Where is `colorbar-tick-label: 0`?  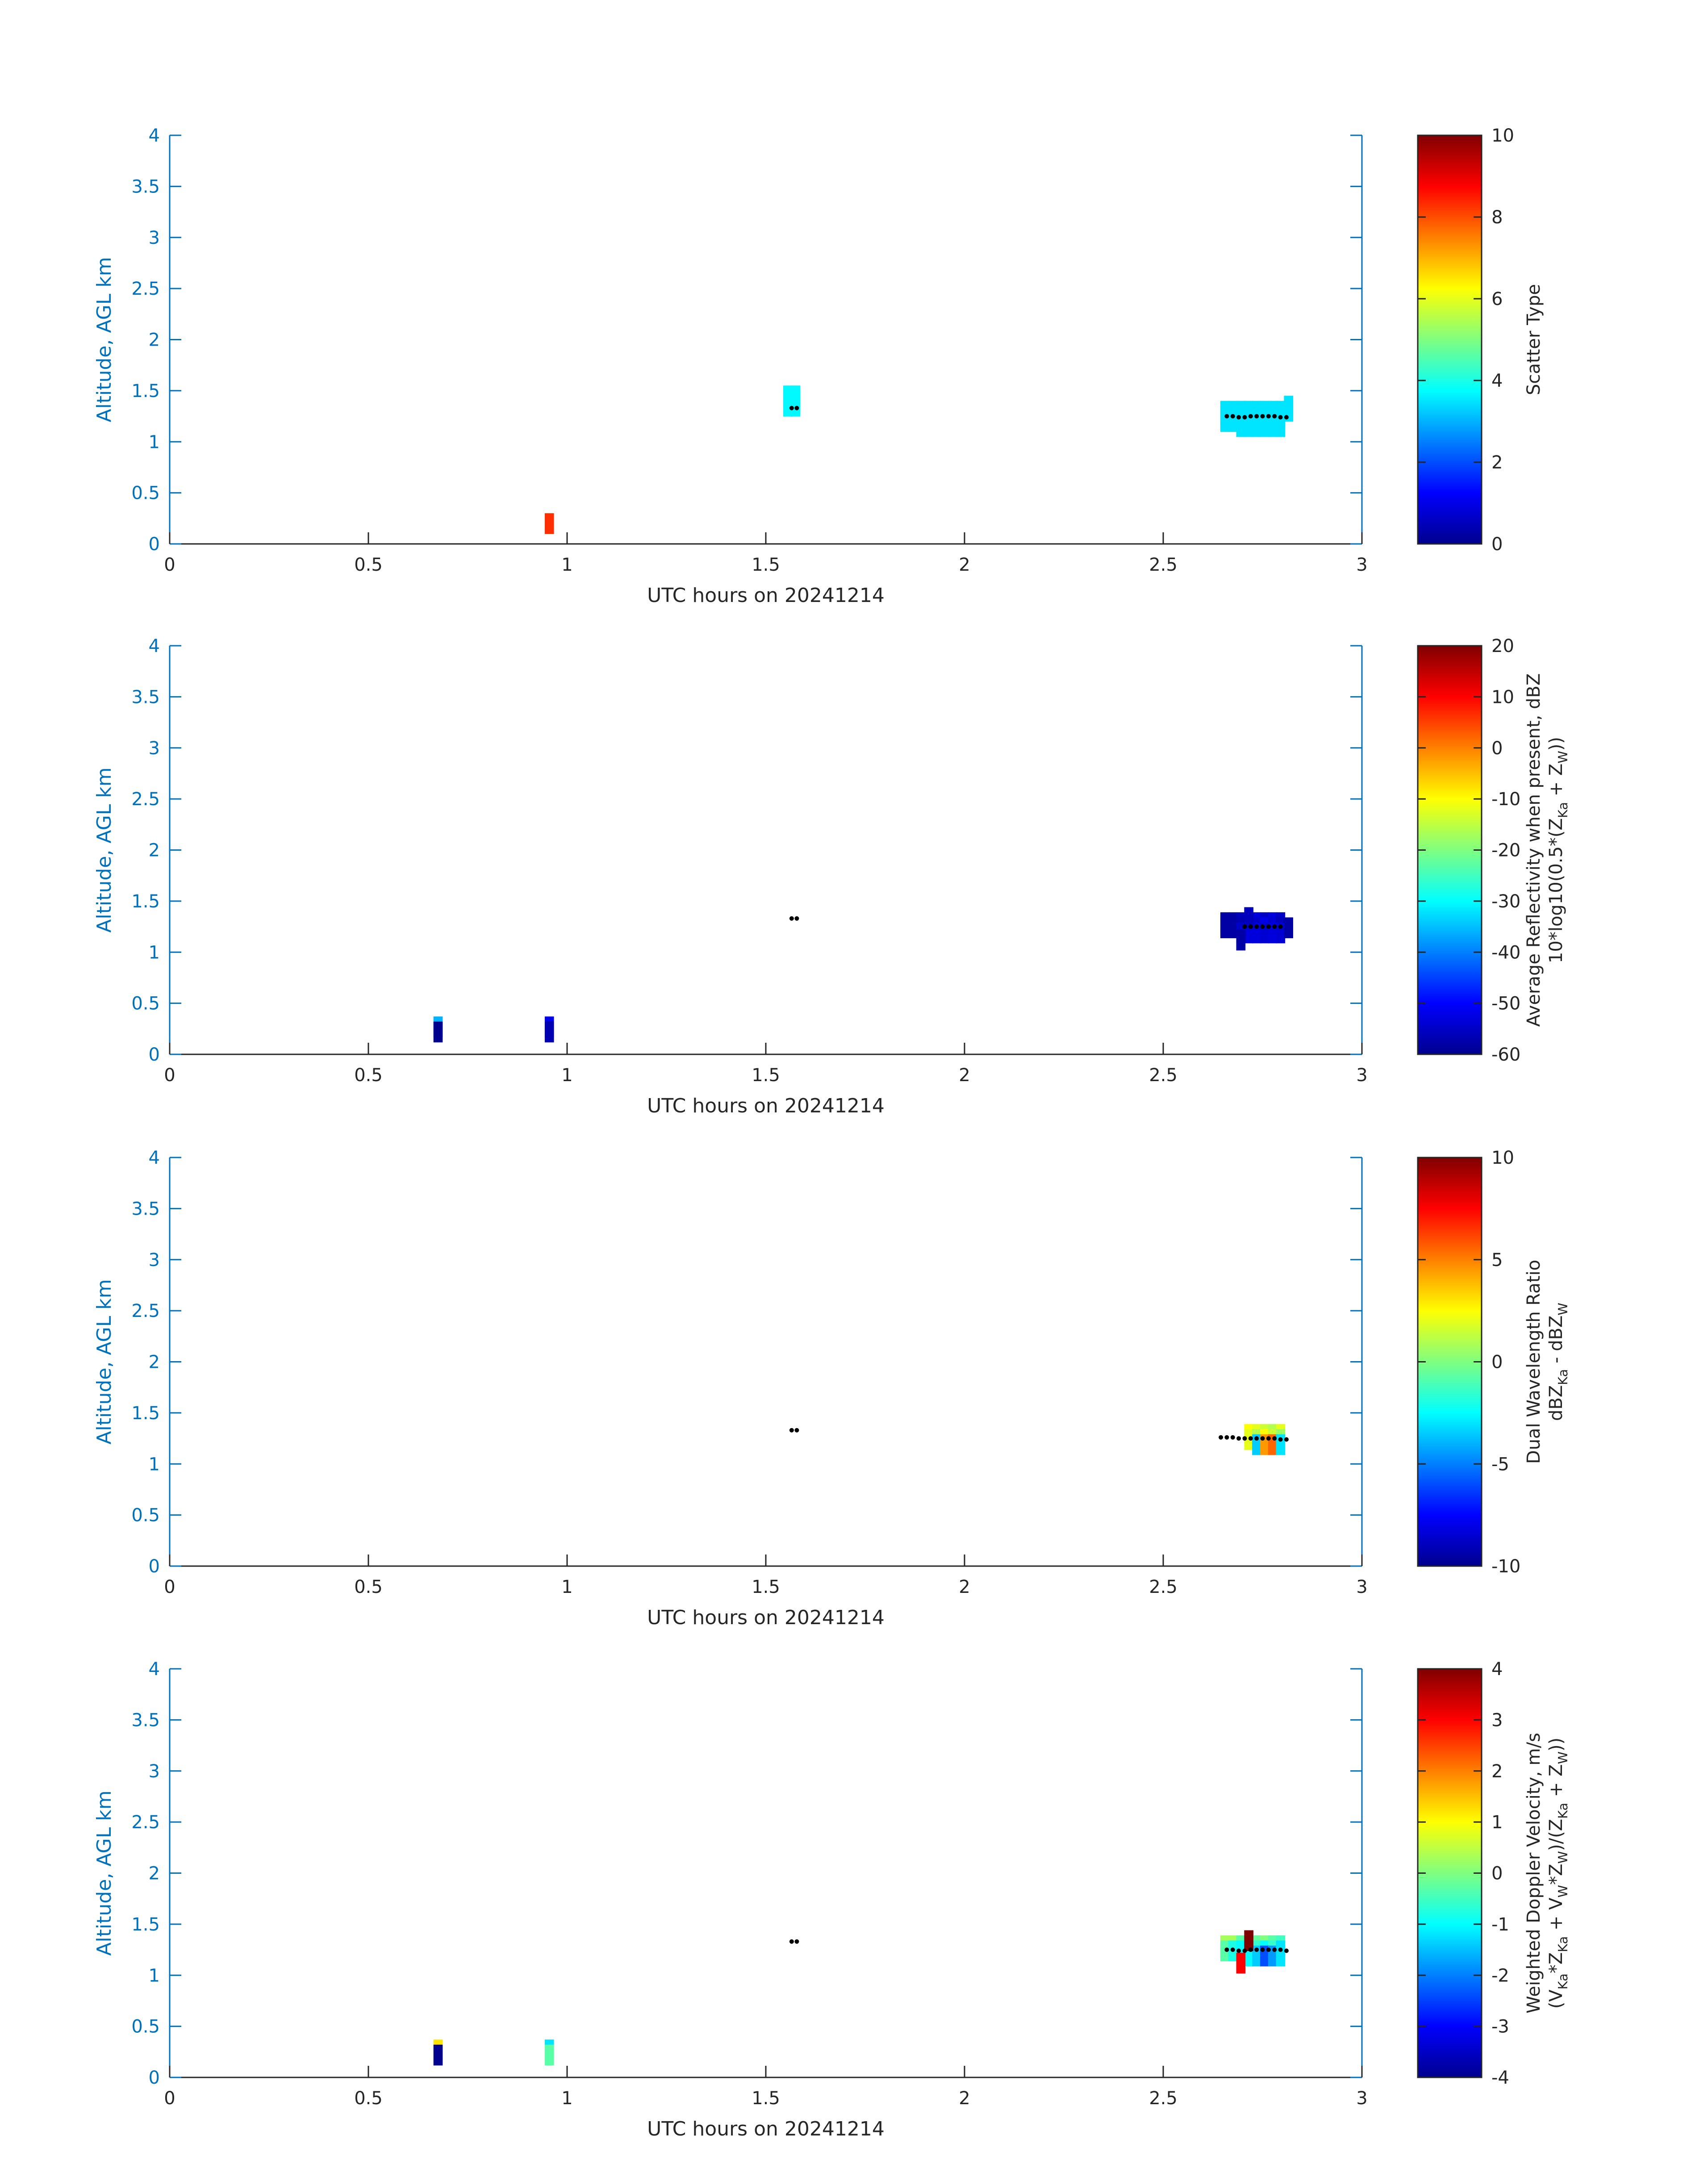
colorbar-tick-label: 0 is located at coordinates (1497, 1362).